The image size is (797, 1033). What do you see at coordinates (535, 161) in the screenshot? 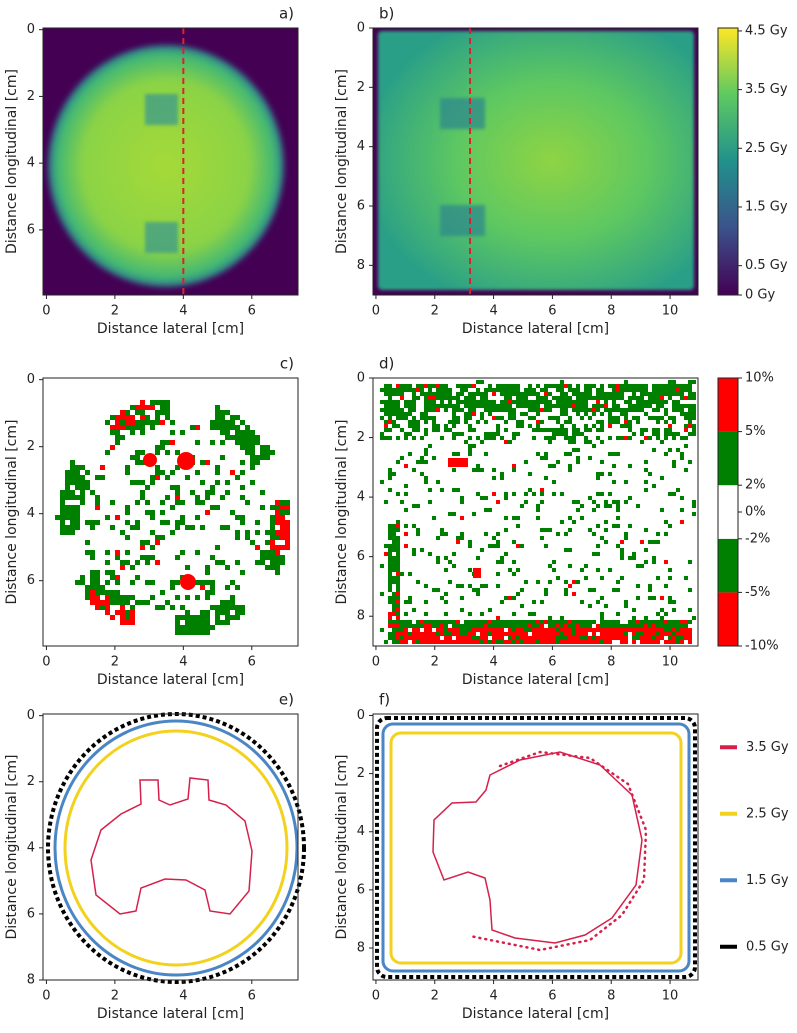
I see `axes-frame` at bounding box center [535, 161].